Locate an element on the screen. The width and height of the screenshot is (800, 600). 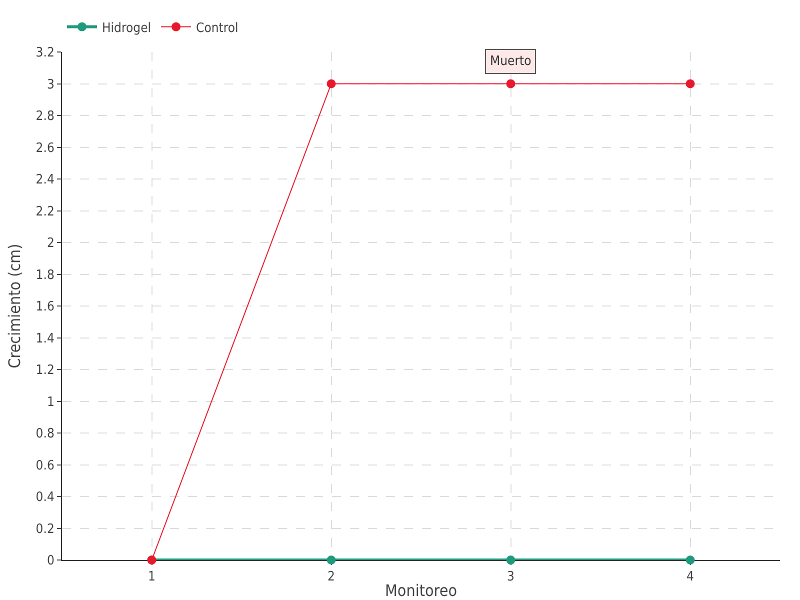
y-tick-label: 1.8 is located at coordinates (45, 275).